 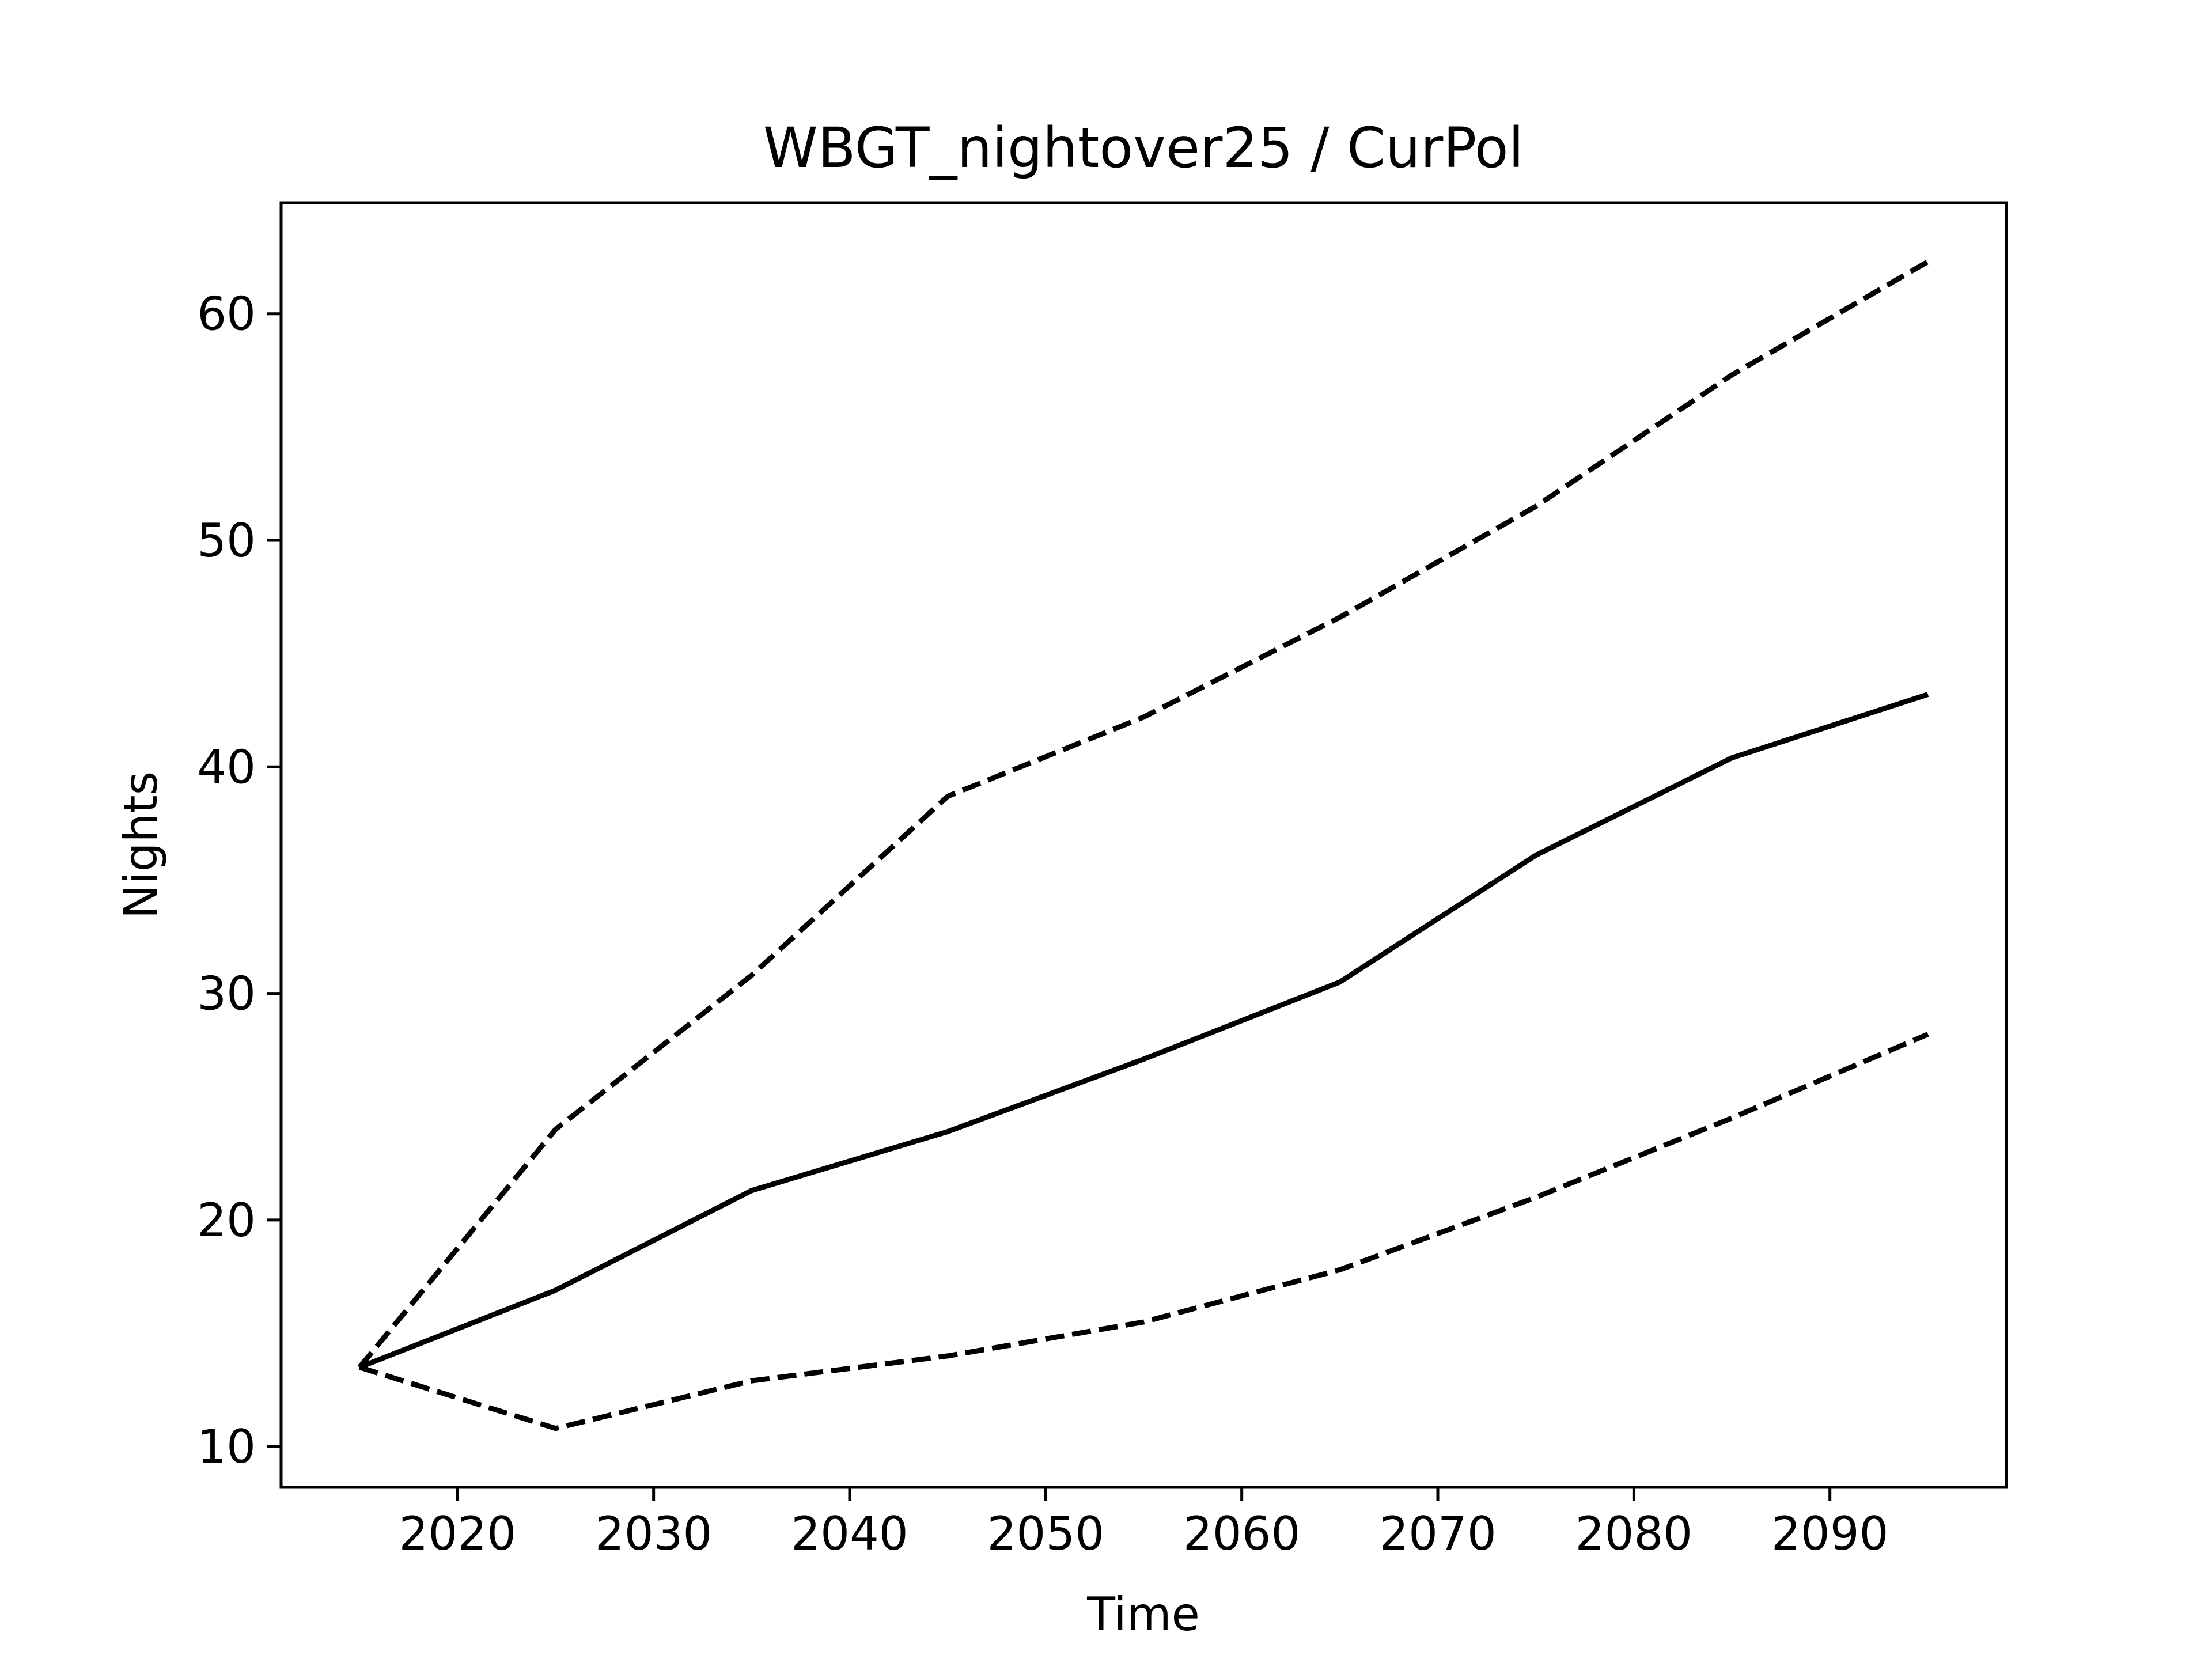 I want to click on x-axis-label: Time, so click(x=1143, y=1614).